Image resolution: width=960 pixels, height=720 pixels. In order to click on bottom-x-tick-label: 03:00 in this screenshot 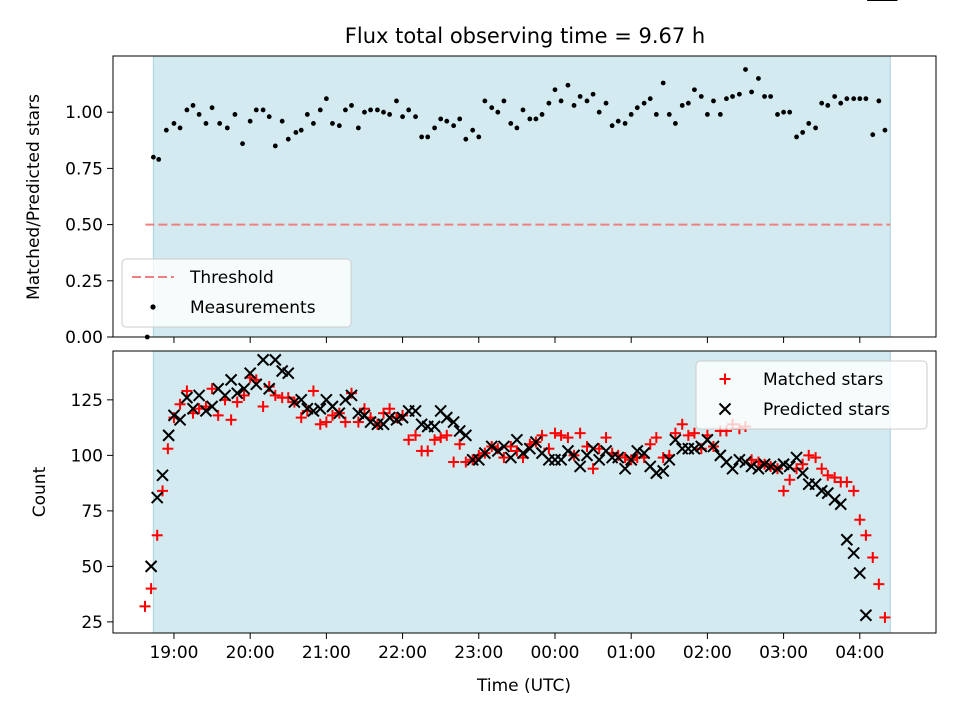, I will do `click(783, 653)`.